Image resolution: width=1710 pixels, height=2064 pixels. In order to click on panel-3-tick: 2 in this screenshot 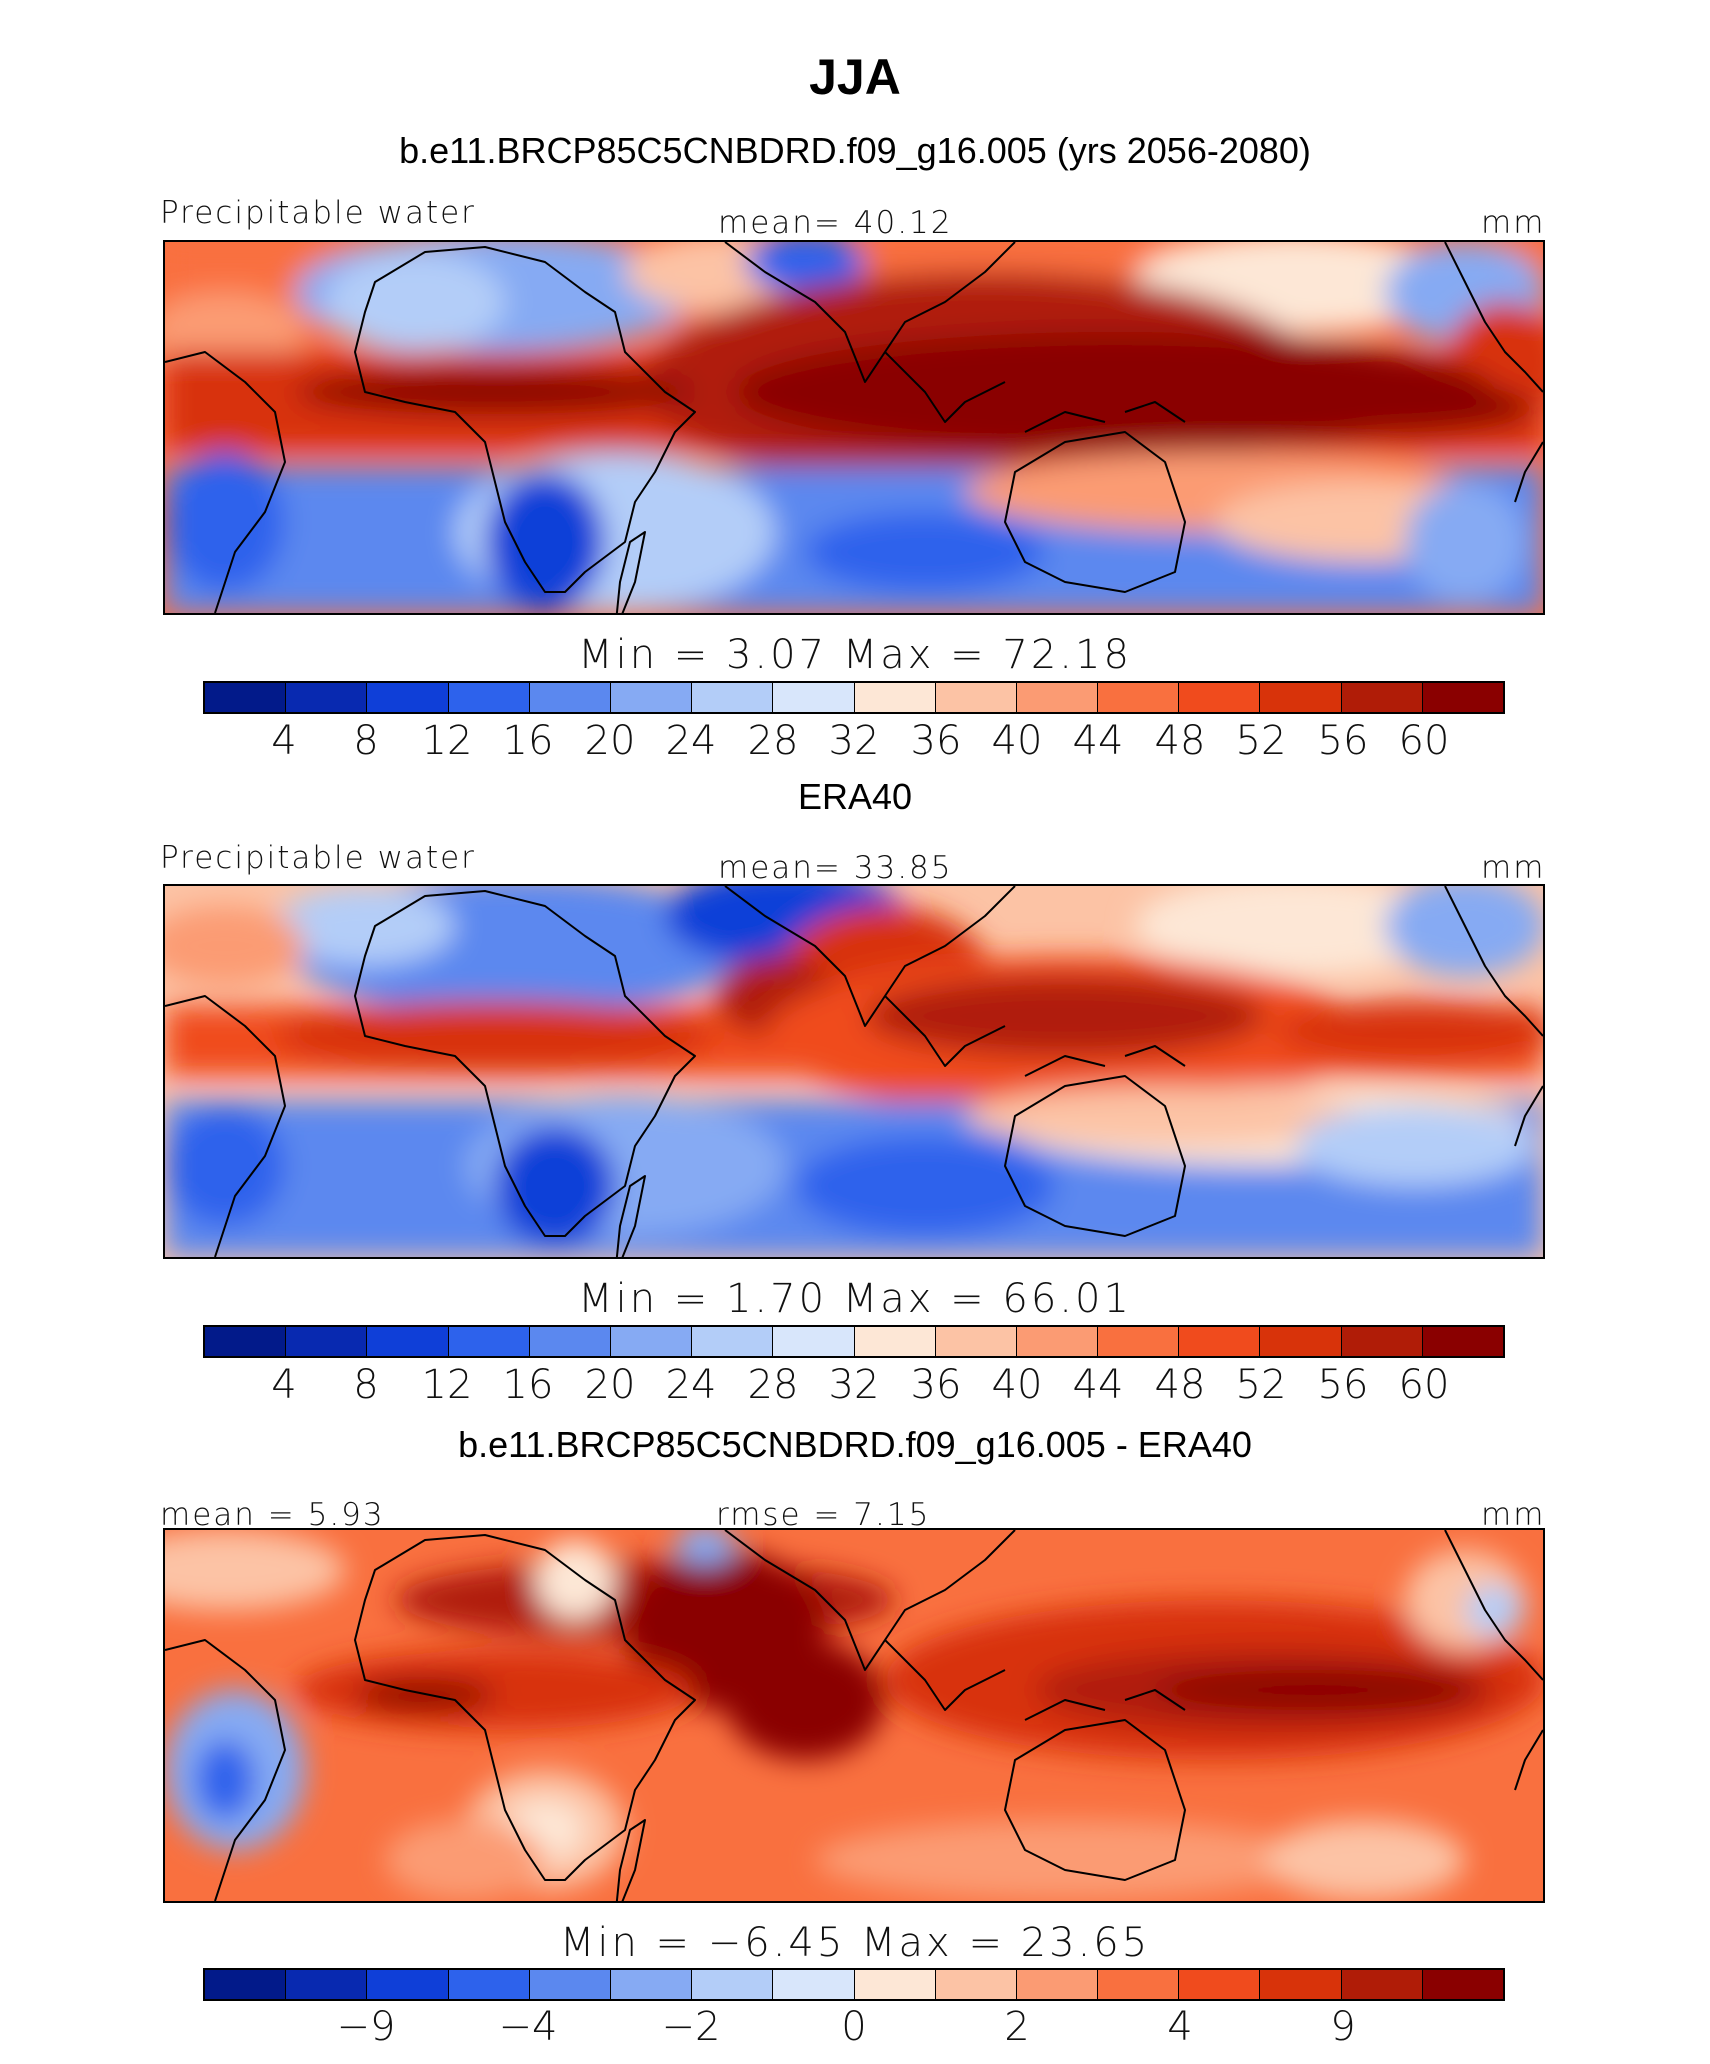, I will do `click(1017, 2027)`.